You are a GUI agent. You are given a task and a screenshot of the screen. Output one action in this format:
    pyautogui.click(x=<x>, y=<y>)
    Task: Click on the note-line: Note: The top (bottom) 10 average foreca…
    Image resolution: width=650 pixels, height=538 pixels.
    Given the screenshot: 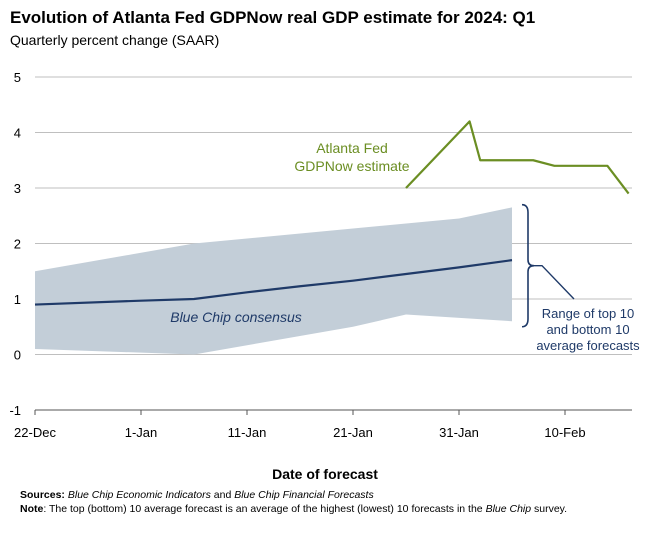 What is the action you would take?
    pyautogui.click(x=330, y=509)
    